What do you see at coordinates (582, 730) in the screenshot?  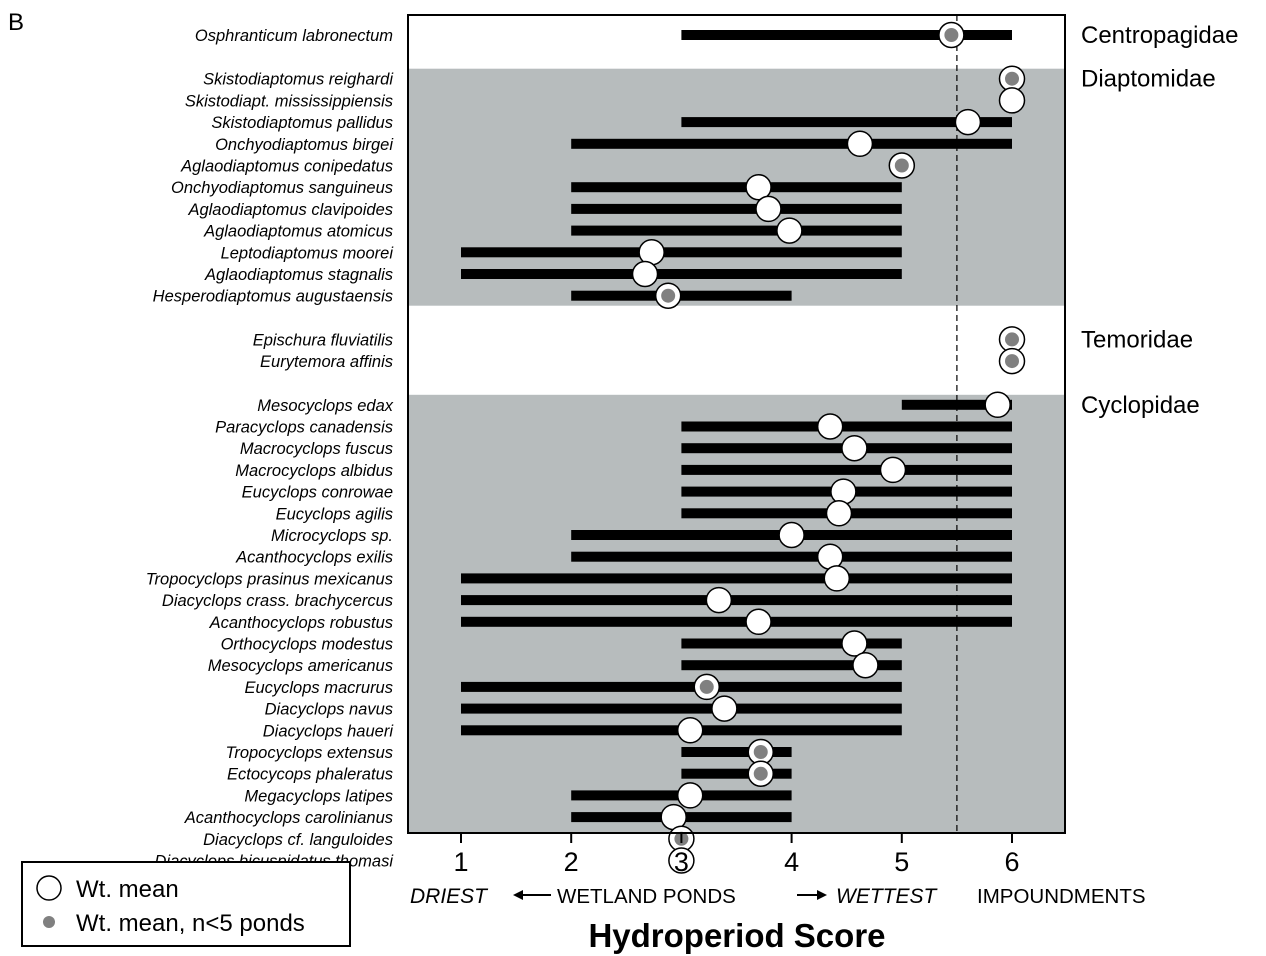 I see `species-row-diacyclops-haueri: Diacyclops haueri` at bounding box center [582, 730].